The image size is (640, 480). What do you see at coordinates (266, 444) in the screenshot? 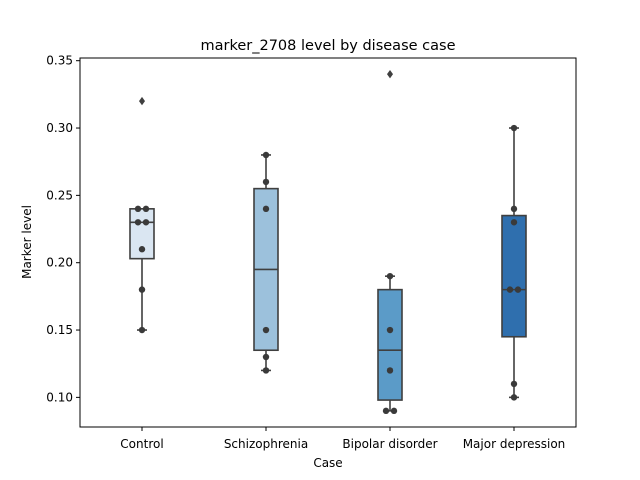
I see `x-tick-label: Schizophrenia` at bounding box center [266, 444].